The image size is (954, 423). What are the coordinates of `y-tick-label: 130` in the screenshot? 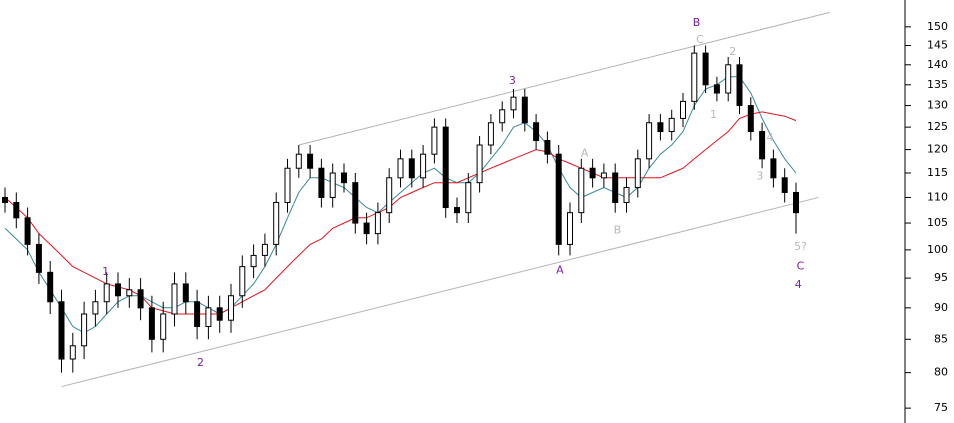 It's located at (937, 105).